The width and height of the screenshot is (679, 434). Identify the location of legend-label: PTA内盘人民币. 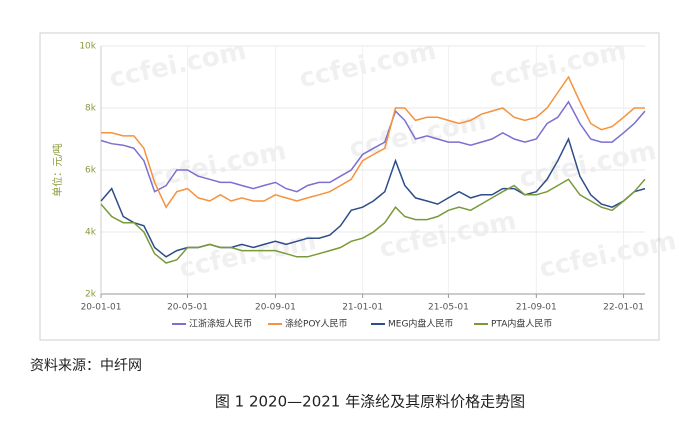
(521, 324).